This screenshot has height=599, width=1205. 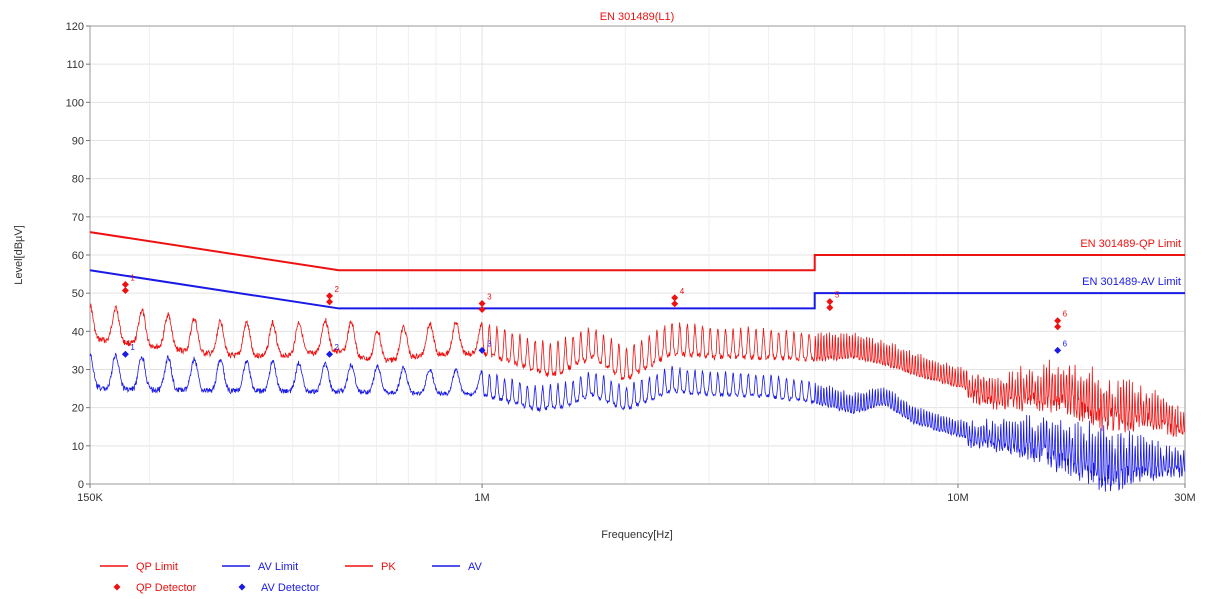 What do you see at coordinates (132, 277) in the screenshot?
I see `qp-detector-label: 1` at bounding box center [132, 277].